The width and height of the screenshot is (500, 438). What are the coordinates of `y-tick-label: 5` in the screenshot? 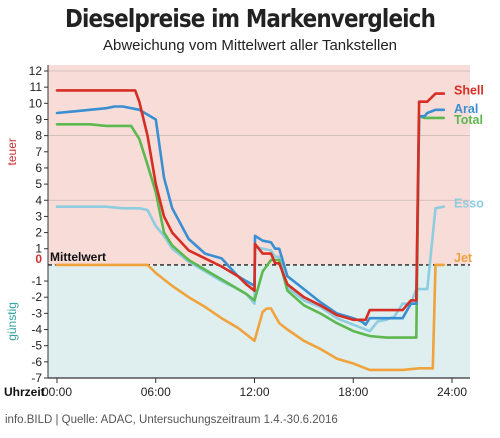 It's located at (38, 184).